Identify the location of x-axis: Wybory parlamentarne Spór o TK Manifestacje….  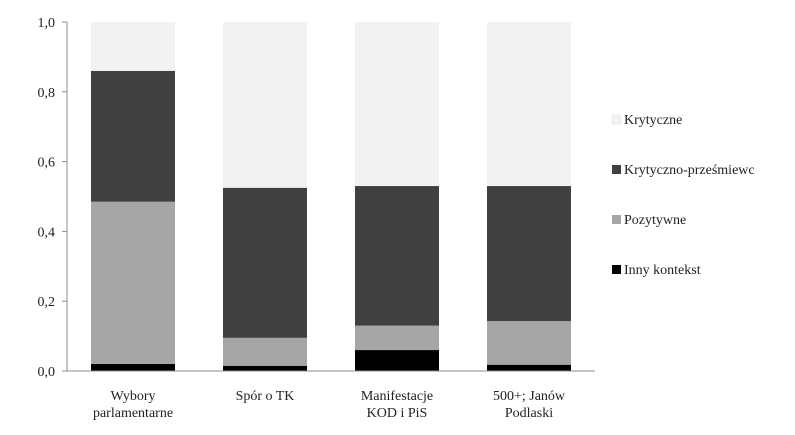
(331, 395).